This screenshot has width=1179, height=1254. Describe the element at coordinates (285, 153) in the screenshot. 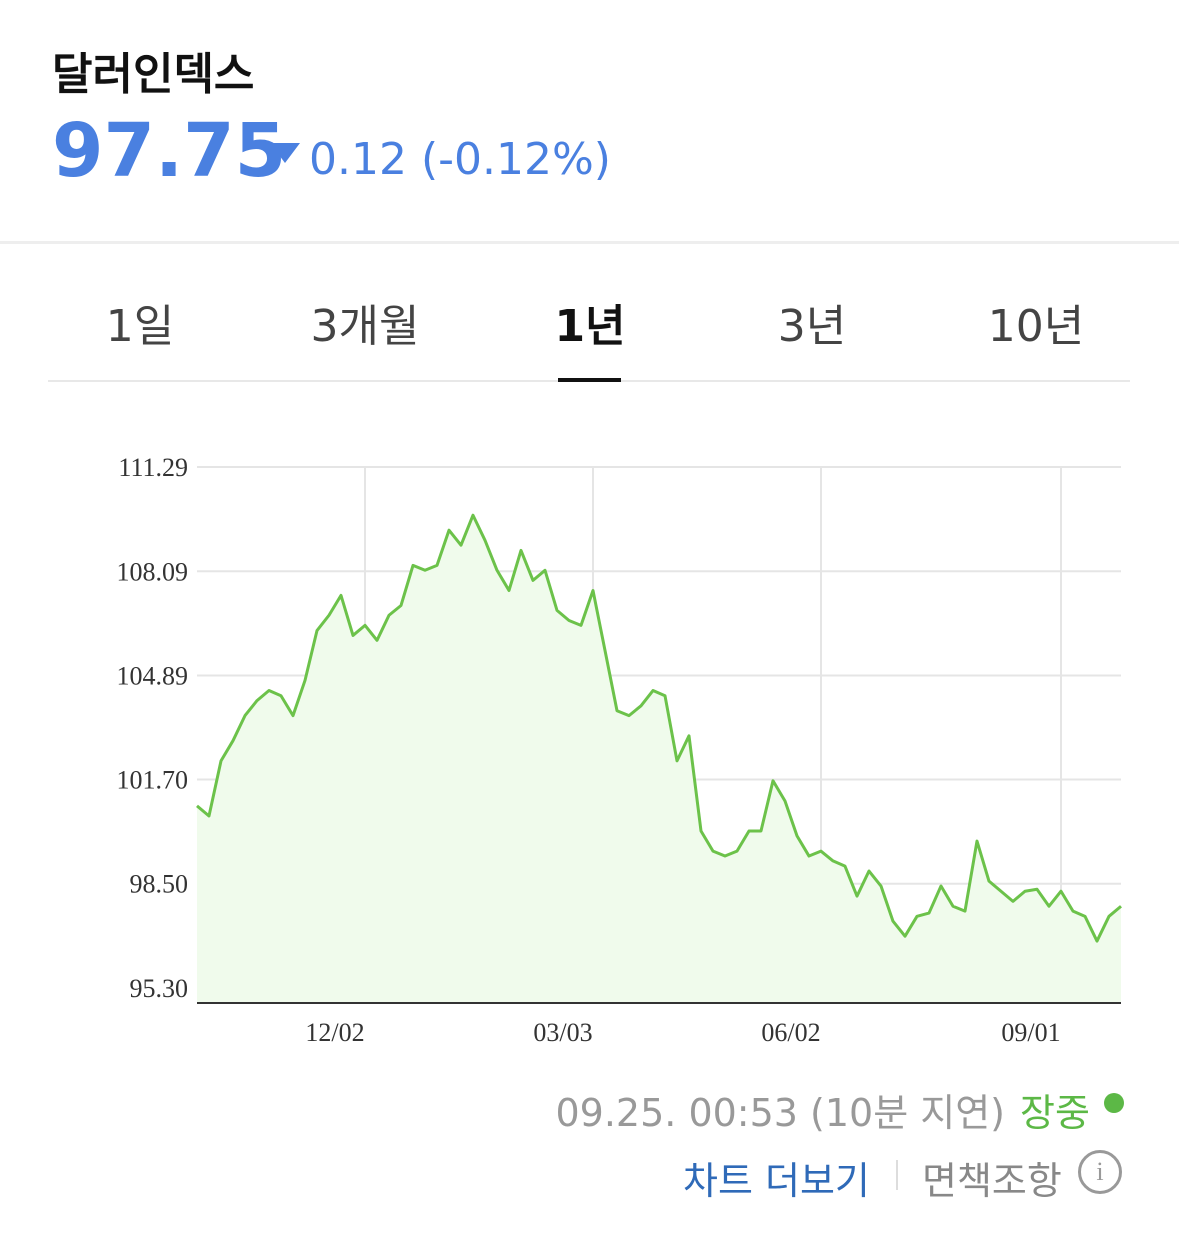

I see `down-arrow` at that location.